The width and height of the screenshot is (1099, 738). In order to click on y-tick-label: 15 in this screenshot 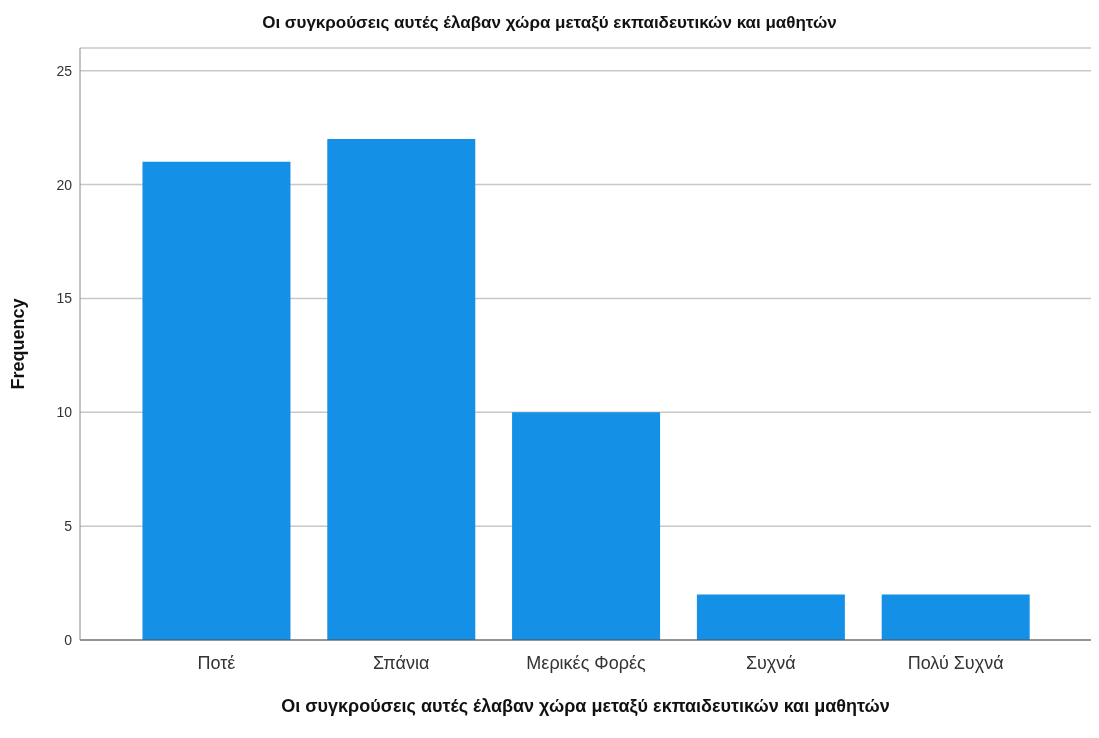, I will do `click(64, 298)`.